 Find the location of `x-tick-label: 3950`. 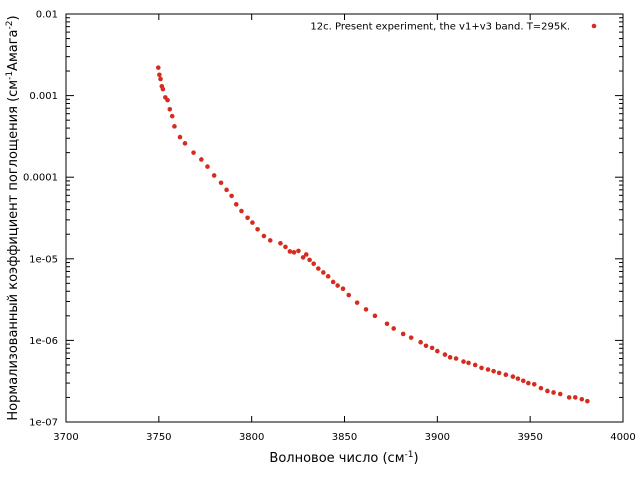

x-tick-label: 3950 is located at coordinates (529, 437).